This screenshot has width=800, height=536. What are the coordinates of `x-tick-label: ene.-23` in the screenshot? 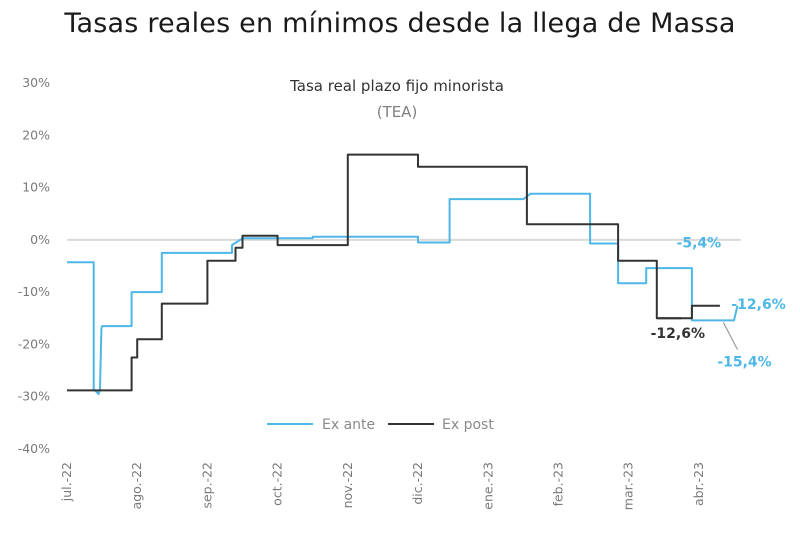 It's located at (487, 486).